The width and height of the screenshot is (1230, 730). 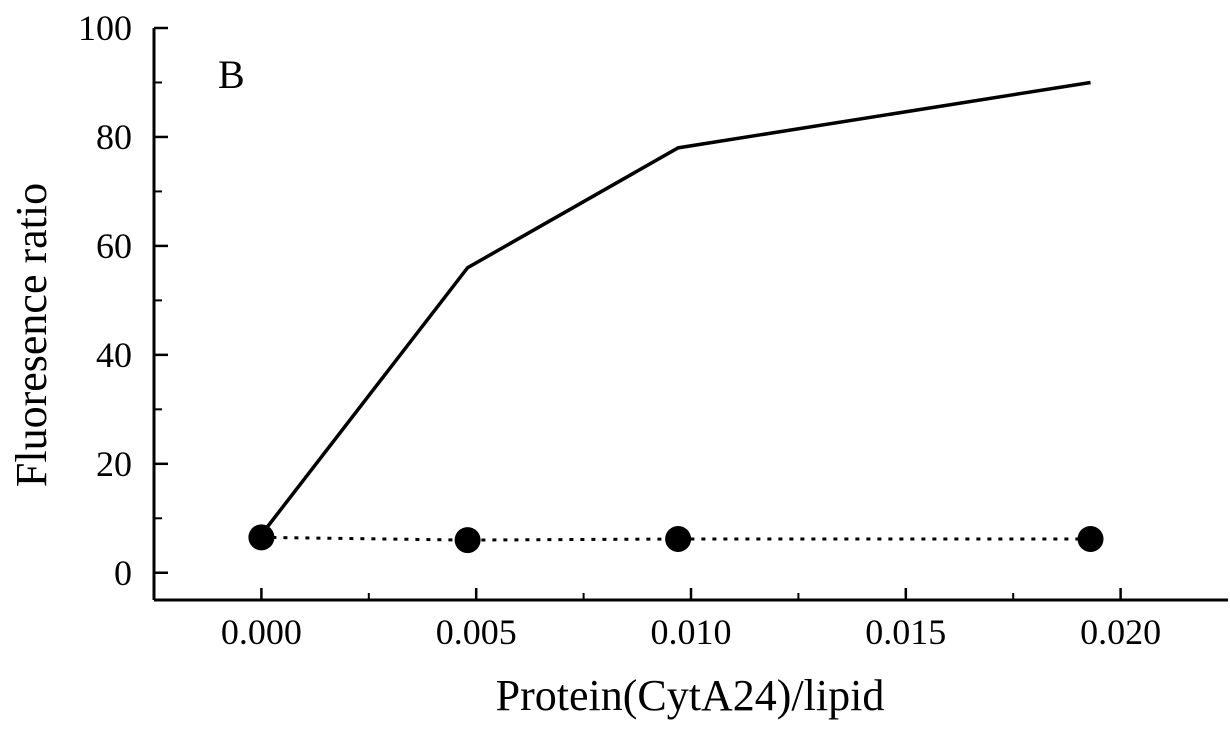 I want to click on y-tick-label: 80, so click(x=114, y=137).